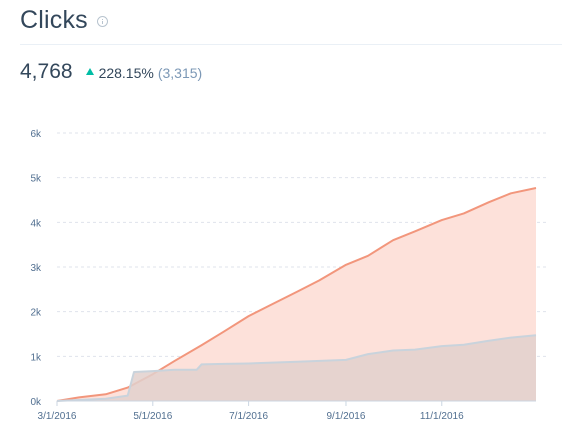 Image resolution: width=579 pixels, height=438 pixels. I want to click on y-tick-label: 5k, so click(36, 179).